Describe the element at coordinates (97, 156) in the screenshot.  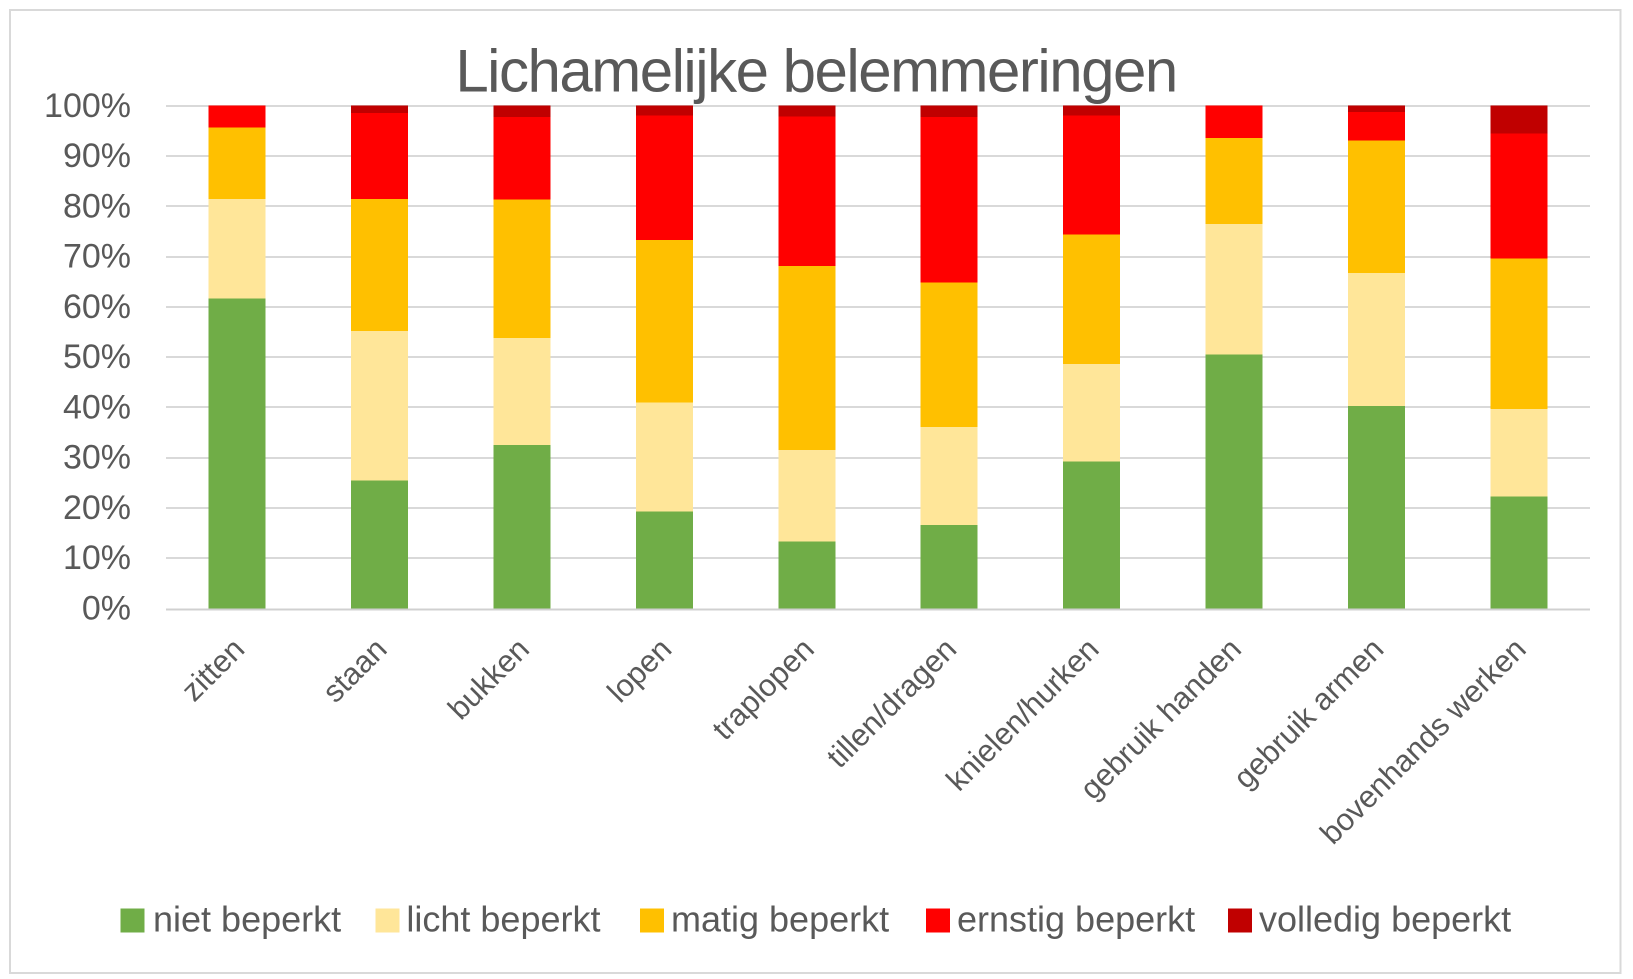
I see `svg-text: 90%` at that location.